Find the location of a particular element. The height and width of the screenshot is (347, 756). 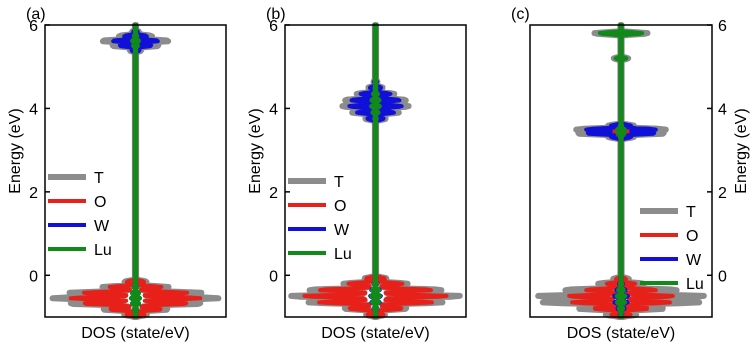

panel-label: (b) is located at coordinates (276, 14).